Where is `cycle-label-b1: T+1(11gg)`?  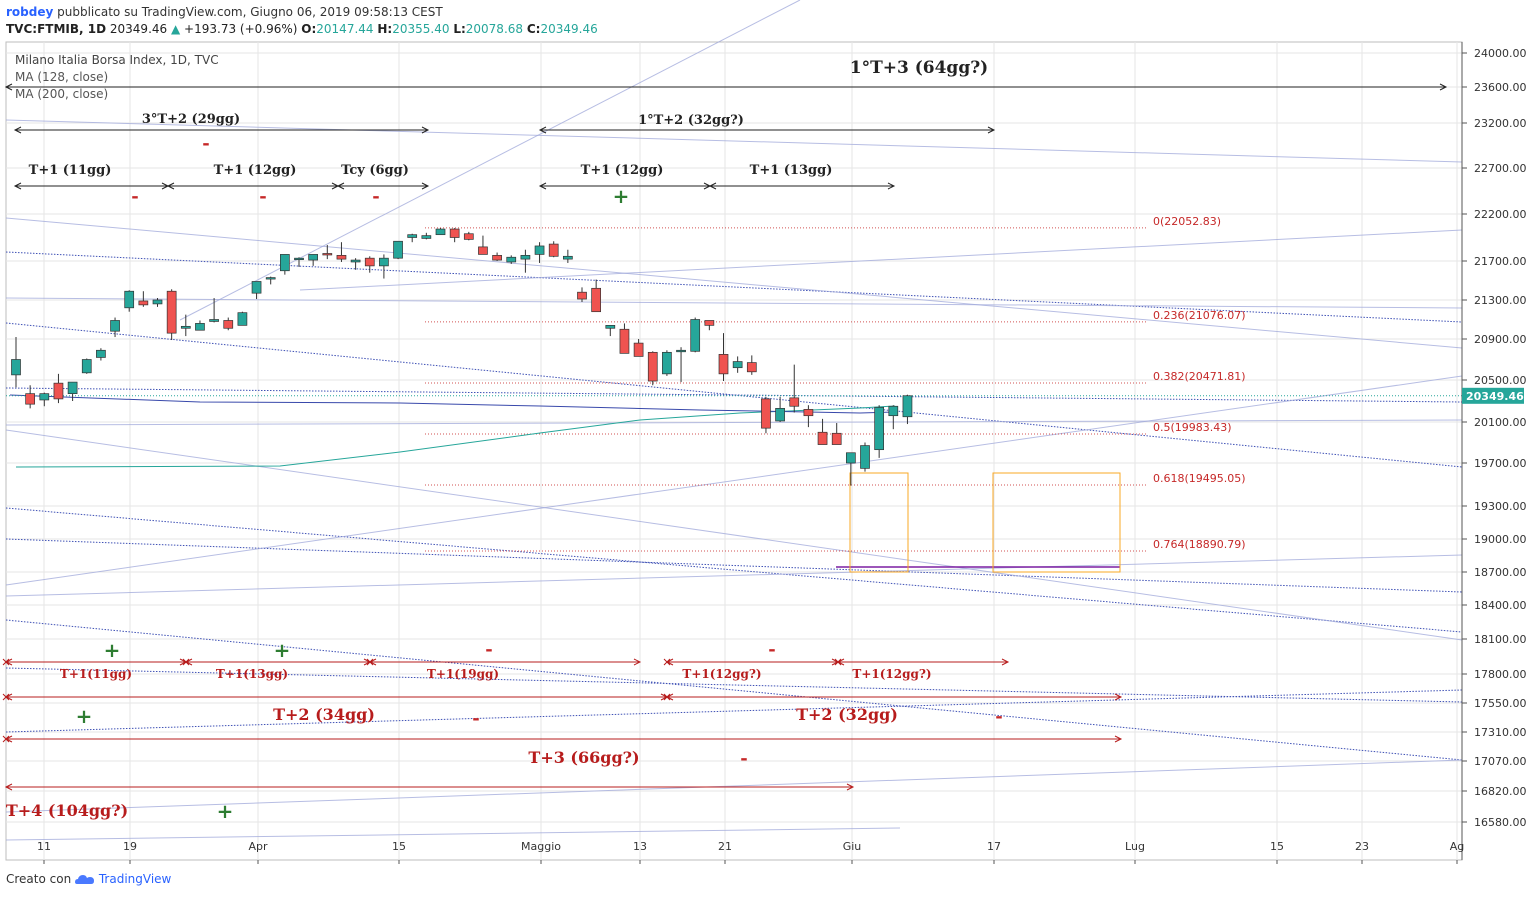
cycle-label-b1: T+1(11gg) is located at coordinates (96, 674).